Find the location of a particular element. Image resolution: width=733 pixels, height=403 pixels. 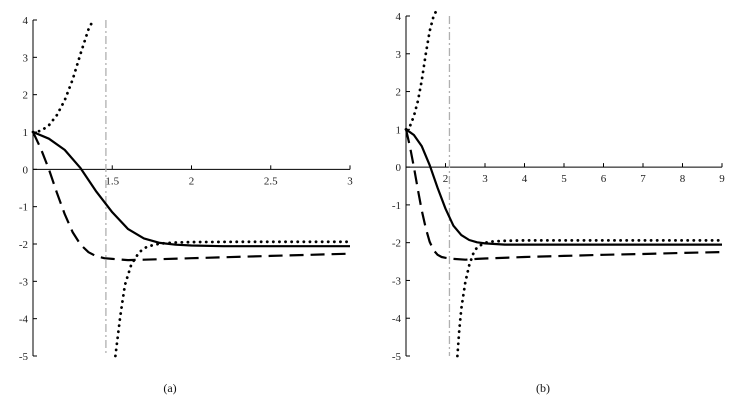

x-tick-label: 5 is located at coordinates (564, 179).